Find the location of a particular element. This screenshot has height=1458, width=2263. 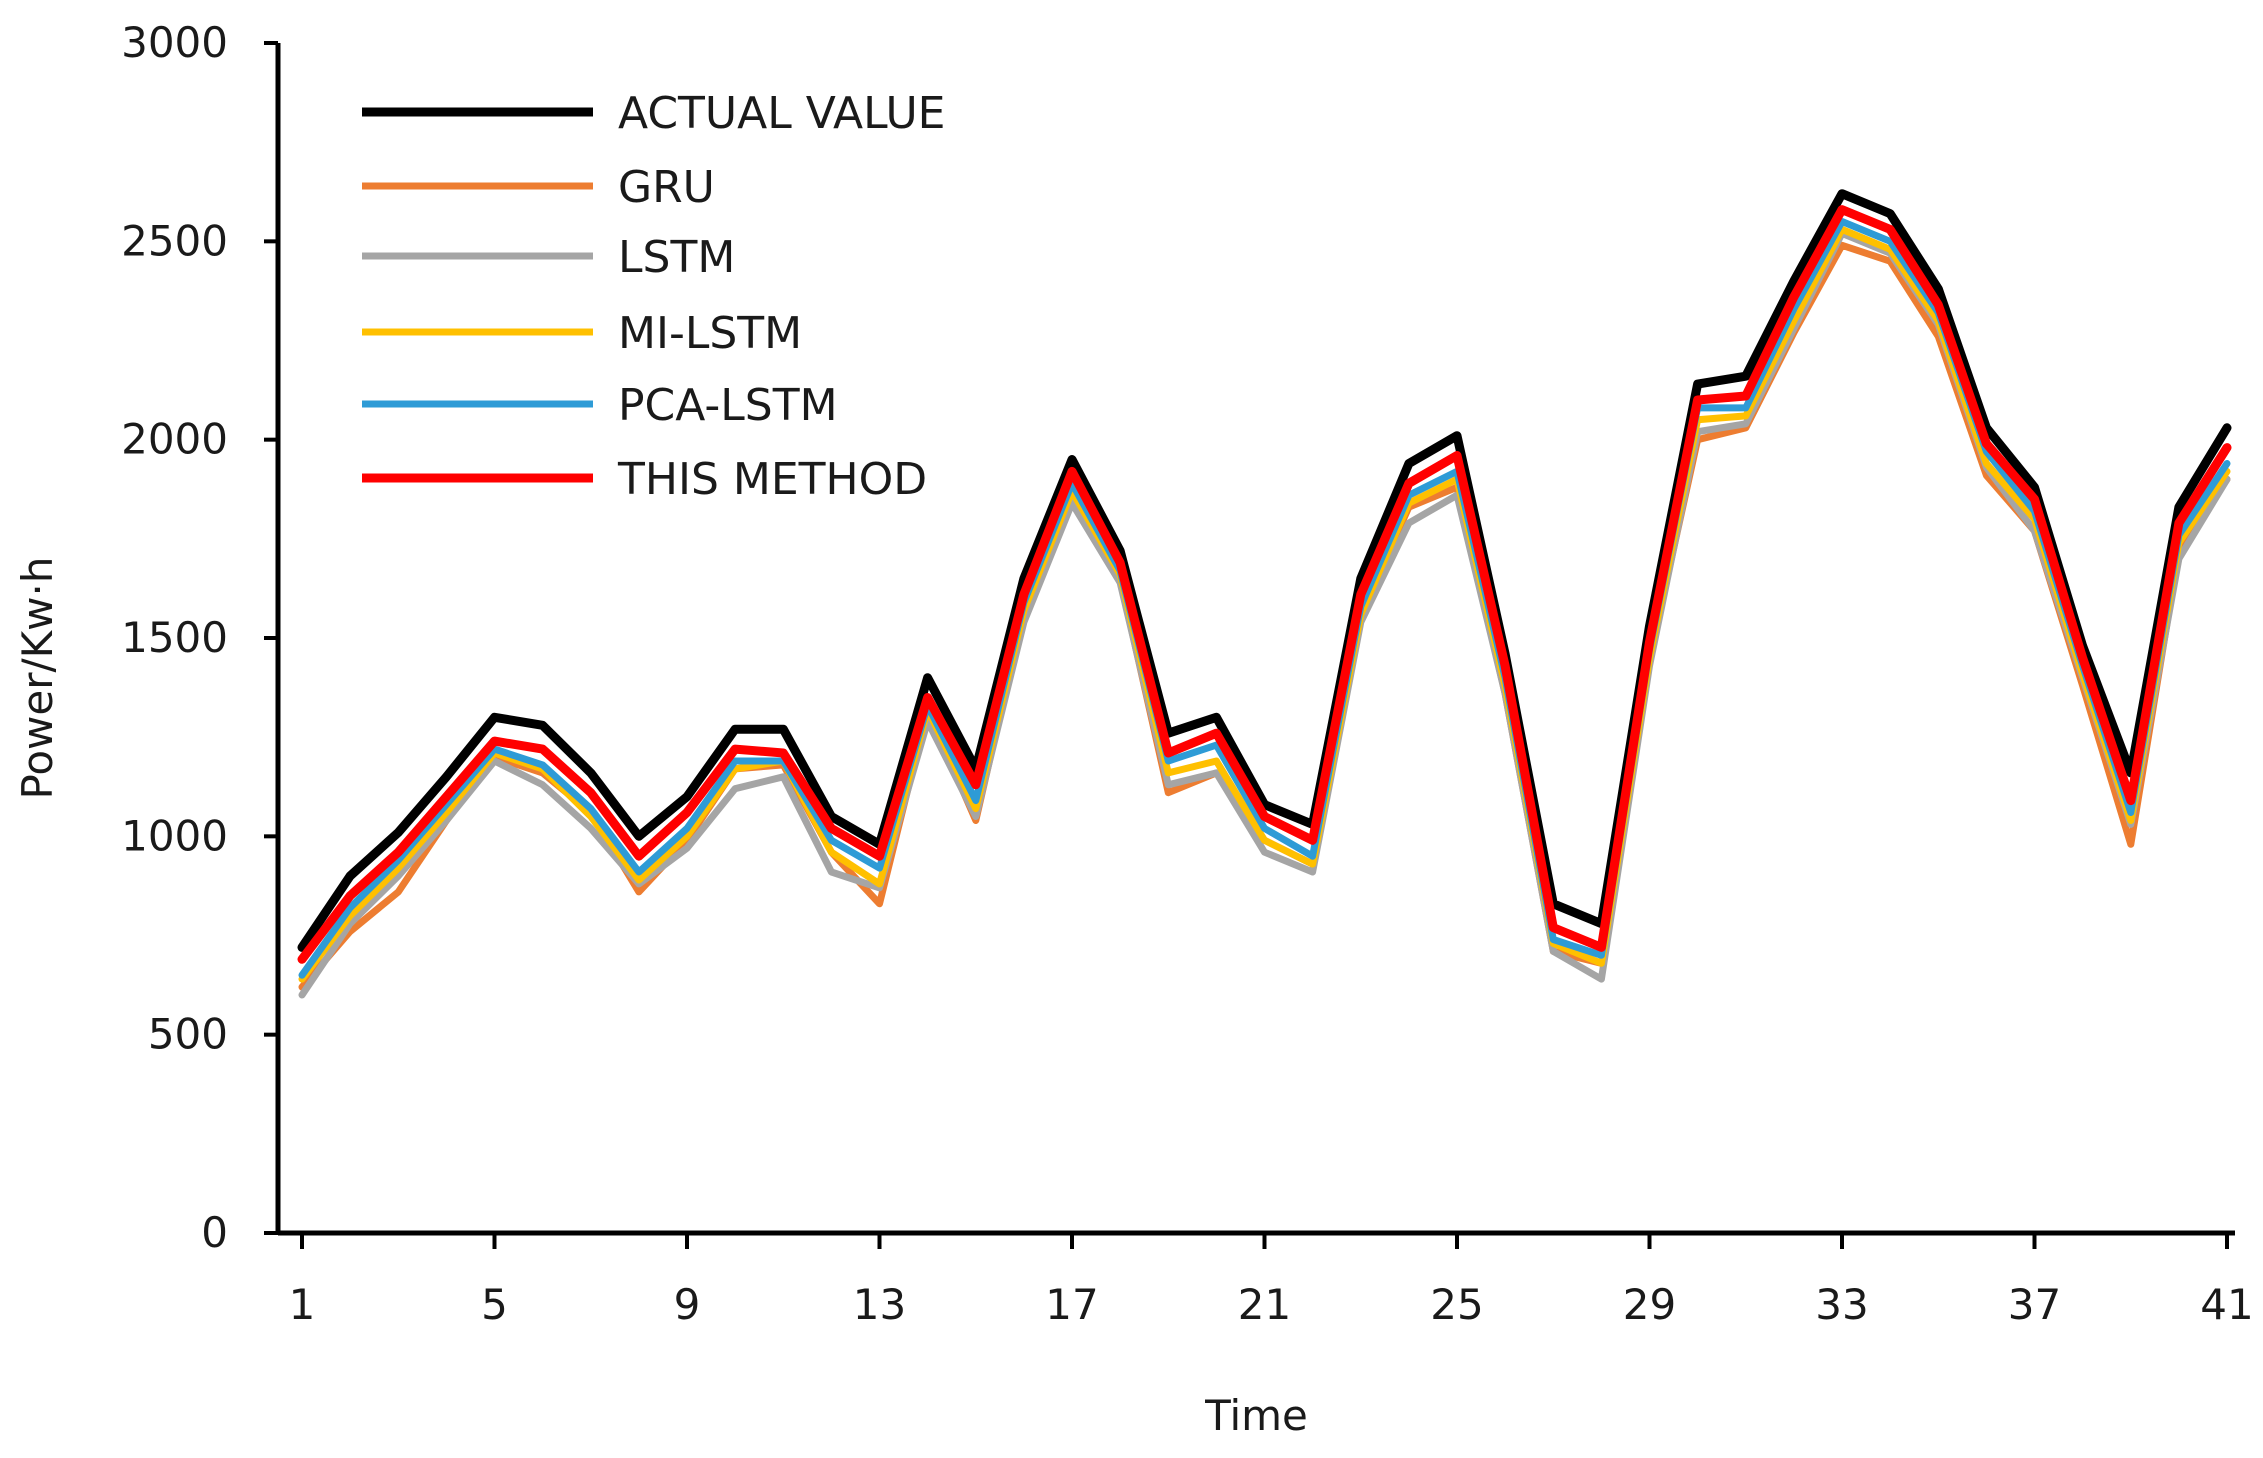

y-ticks: 0 500 1000 1500 2000 2500 3000 is located at coordinates (199, 637).